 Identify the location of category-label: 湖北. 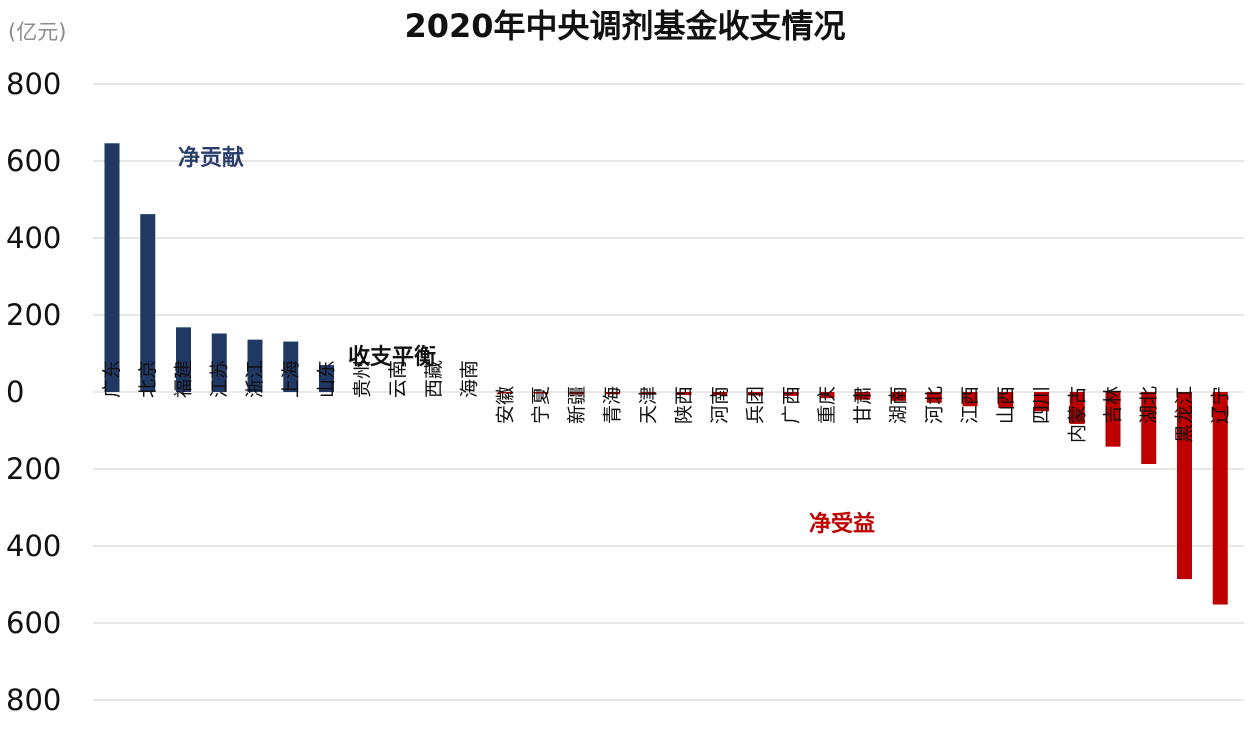
(1149, 405).